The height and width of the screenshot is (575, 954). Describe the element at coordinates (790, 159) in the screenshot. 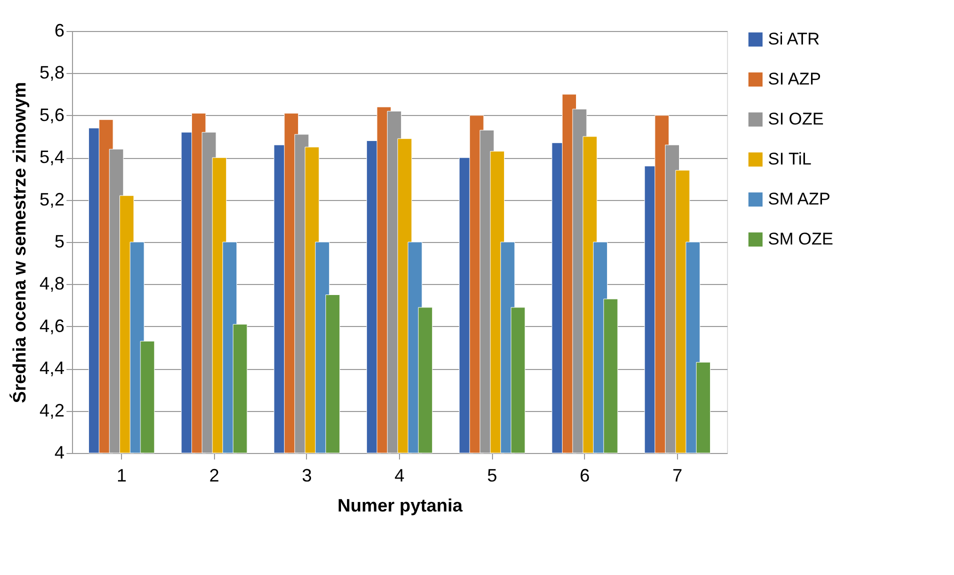

I see `legend-label: SI TiL` at that location.